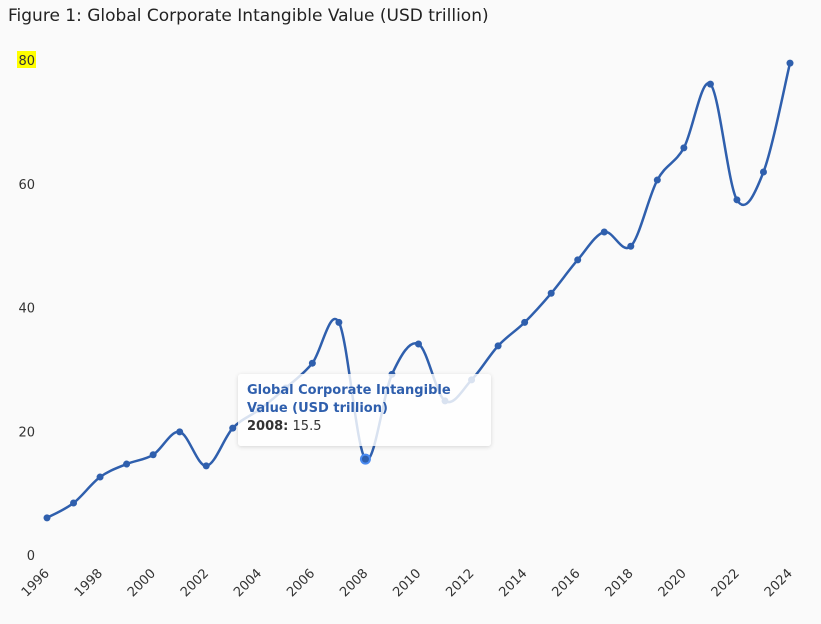 The width and height of the screenshot is (821, 624). Describe the element at coordinates (460, 583) in the screenshot. I see `x-tick-label: 2012` at that location.